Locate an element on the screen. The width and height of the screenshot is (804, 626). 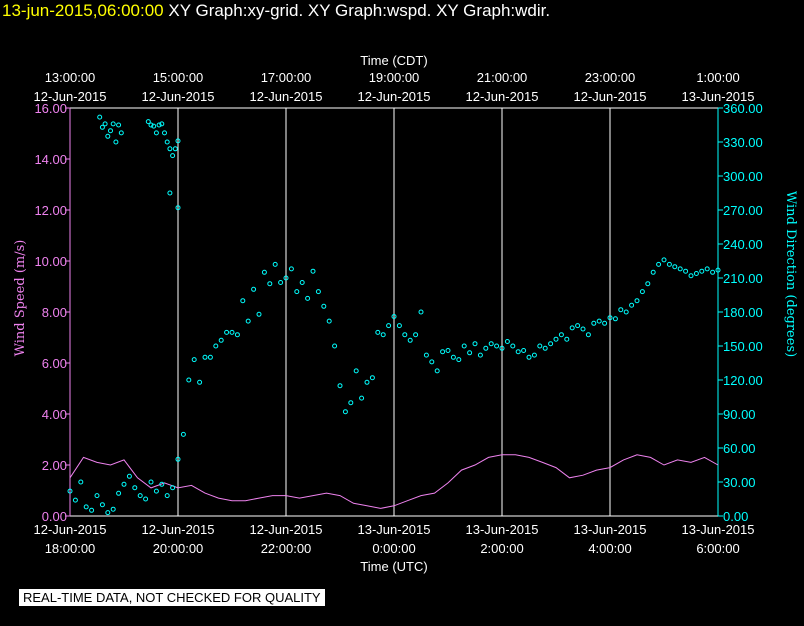
bottom-tick-time-label: 4:00:00 is located at coordinates (609, 548).